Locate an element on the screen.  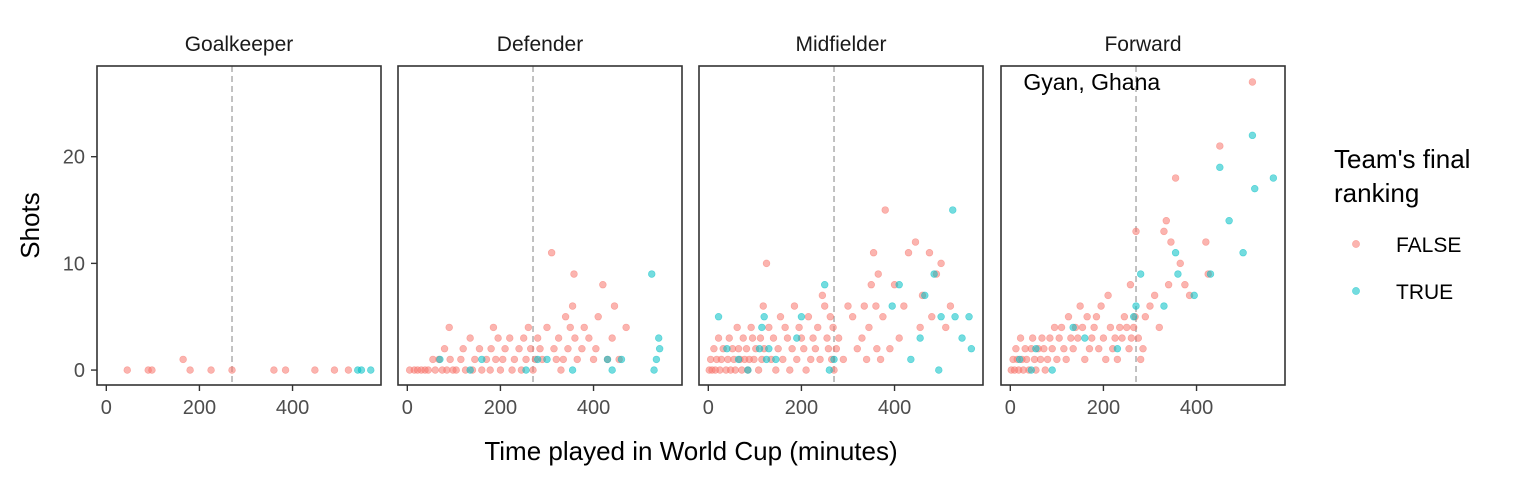
x-axis-title: Time played in World Cup (minutes) is located at coordinates (690, 451).